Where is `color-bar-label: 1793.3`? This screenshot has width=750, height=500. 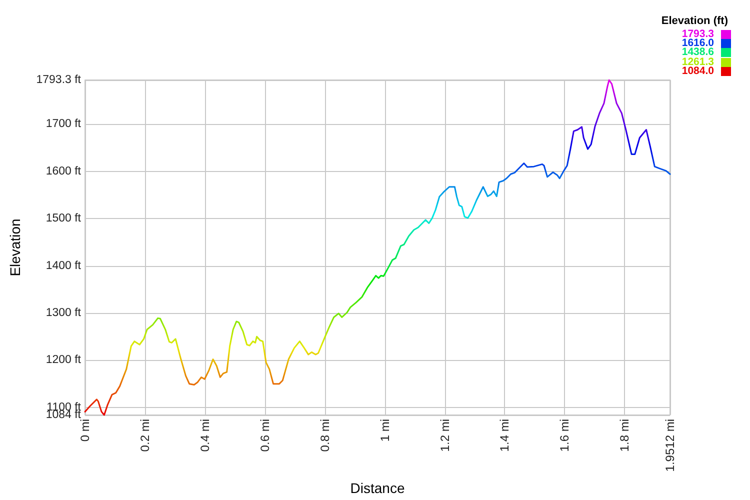
color-bar-label: 1793.3 is located at coordinates (698, 34).